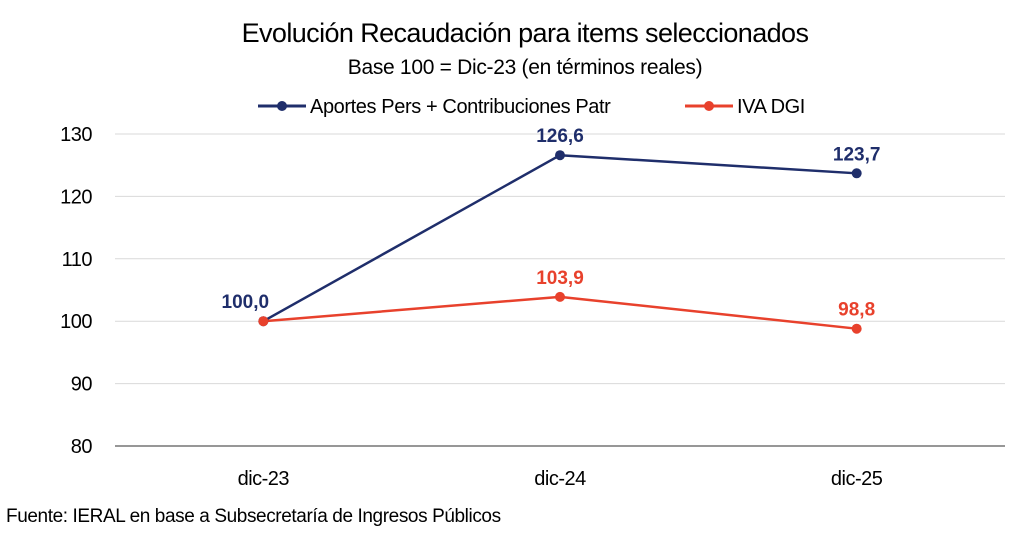 This screenshot has height=539, width=1024. I want to click on x-tick-label: dic-24, so click(560, 479).